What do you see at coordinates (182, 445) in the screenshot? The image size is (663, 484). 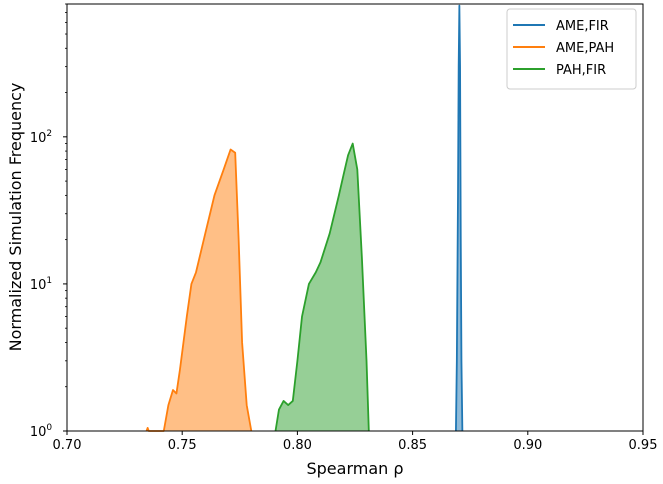 I see `x-tick-label: 0.75` at bounding box center [182, 445].